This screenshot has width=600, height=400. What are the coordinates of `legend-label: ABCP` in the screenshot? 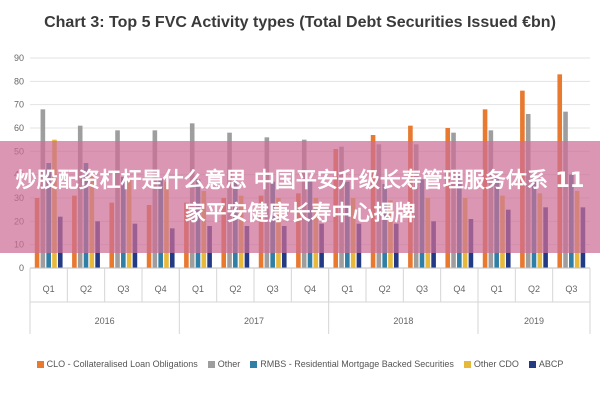 It's located at (551, 364).